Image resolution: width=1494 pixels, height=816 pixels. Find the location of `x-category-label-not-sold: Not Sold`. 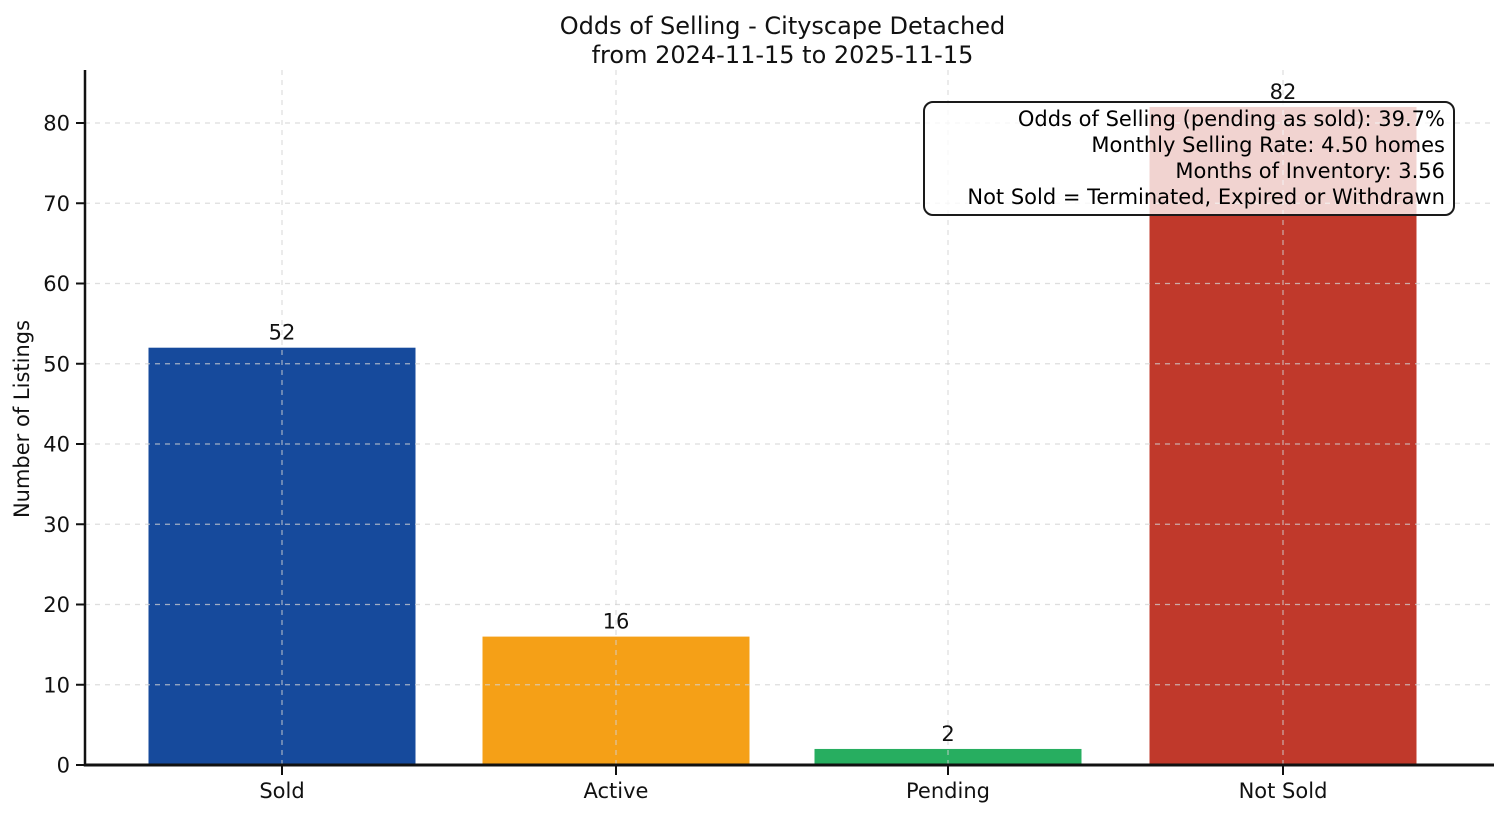

x-category-label-not-sold: Not Sold is located at coordinates (1283, 791).